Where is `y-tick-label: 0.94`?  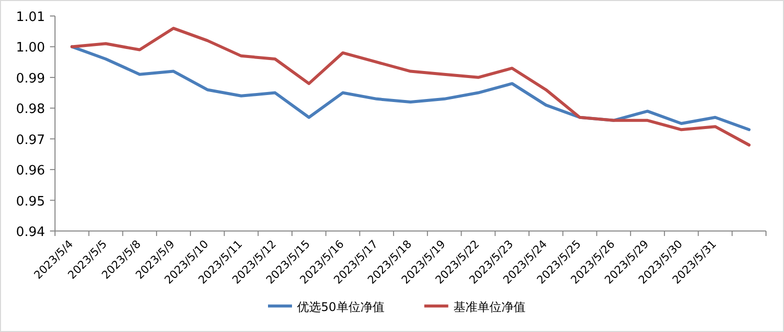 y-tick-label: 0.94 is located at coordinates (30, 232).